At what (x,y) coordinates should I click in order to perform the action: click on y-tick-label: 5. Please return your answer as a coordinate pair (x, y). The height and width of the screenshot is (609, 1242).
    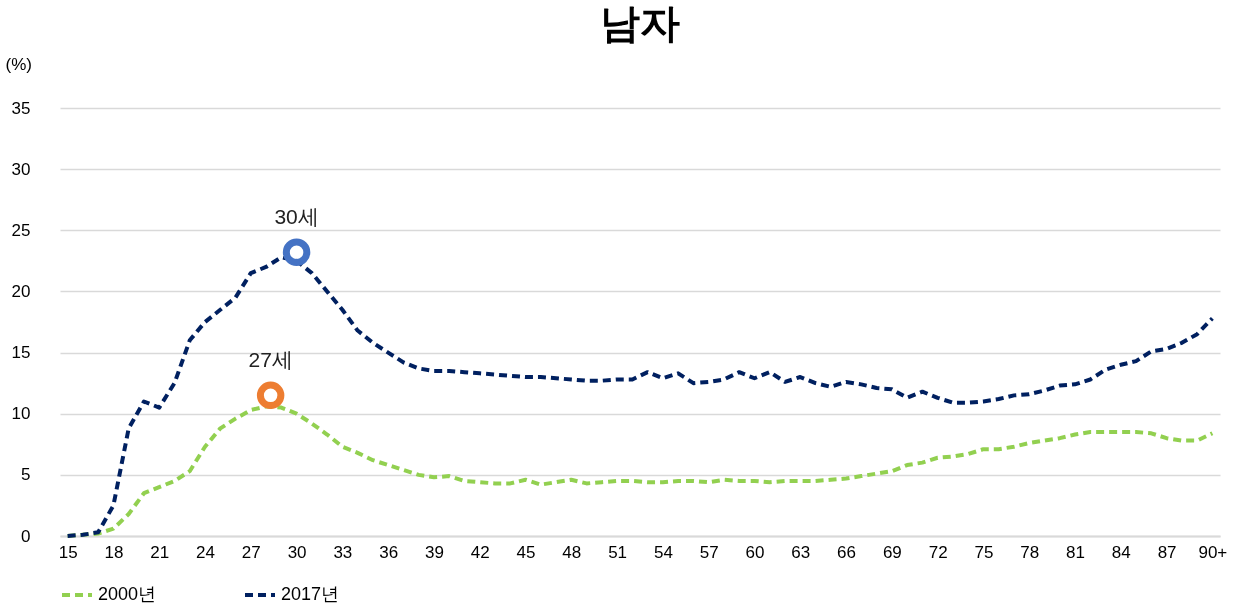
    Looking at the image, I should click on (26, 475).